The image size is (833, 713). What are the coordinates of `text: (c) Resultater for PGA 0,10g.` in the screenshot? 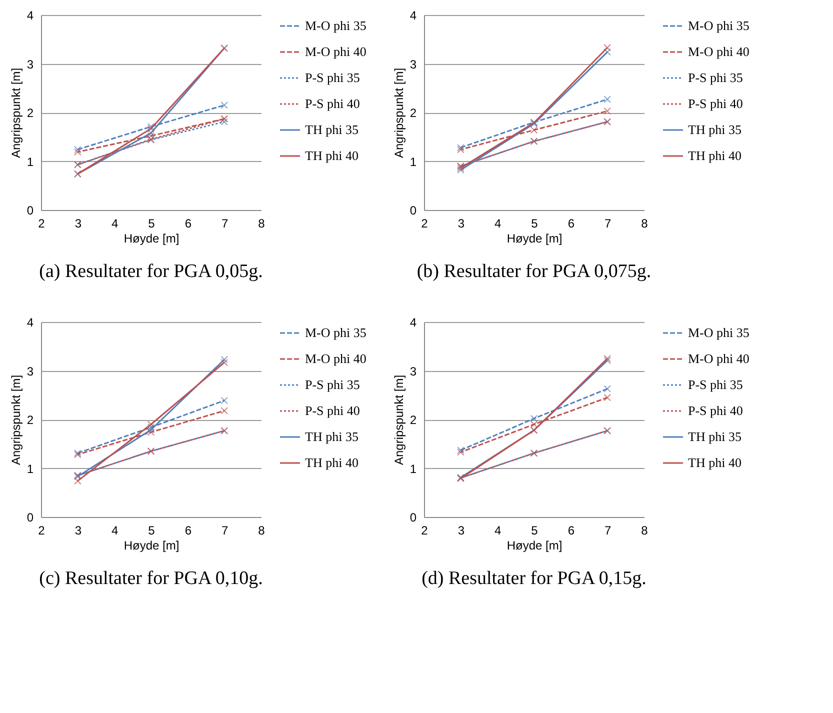 It's located at (151, 578).